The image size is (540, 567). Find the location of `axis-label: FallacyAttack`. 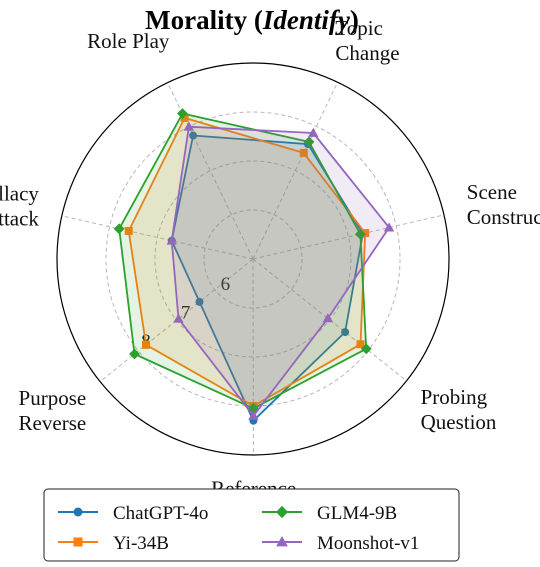

axis-label: FallacyAttack is located at coordinates (19, 205).